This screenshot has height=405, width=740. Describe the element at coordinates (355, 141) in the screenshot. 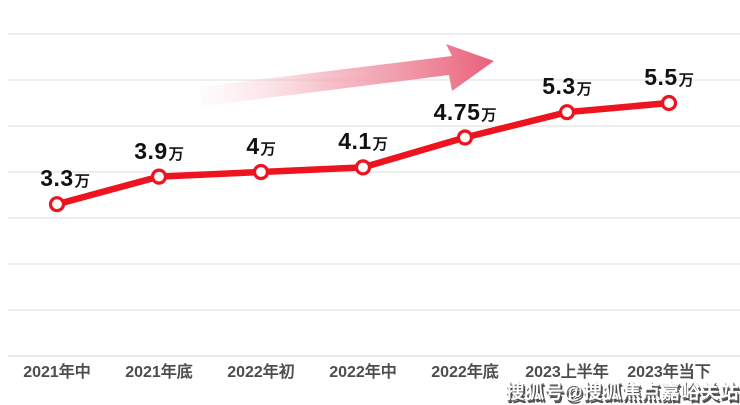

I see `point-value-number: 4.1` at that location.